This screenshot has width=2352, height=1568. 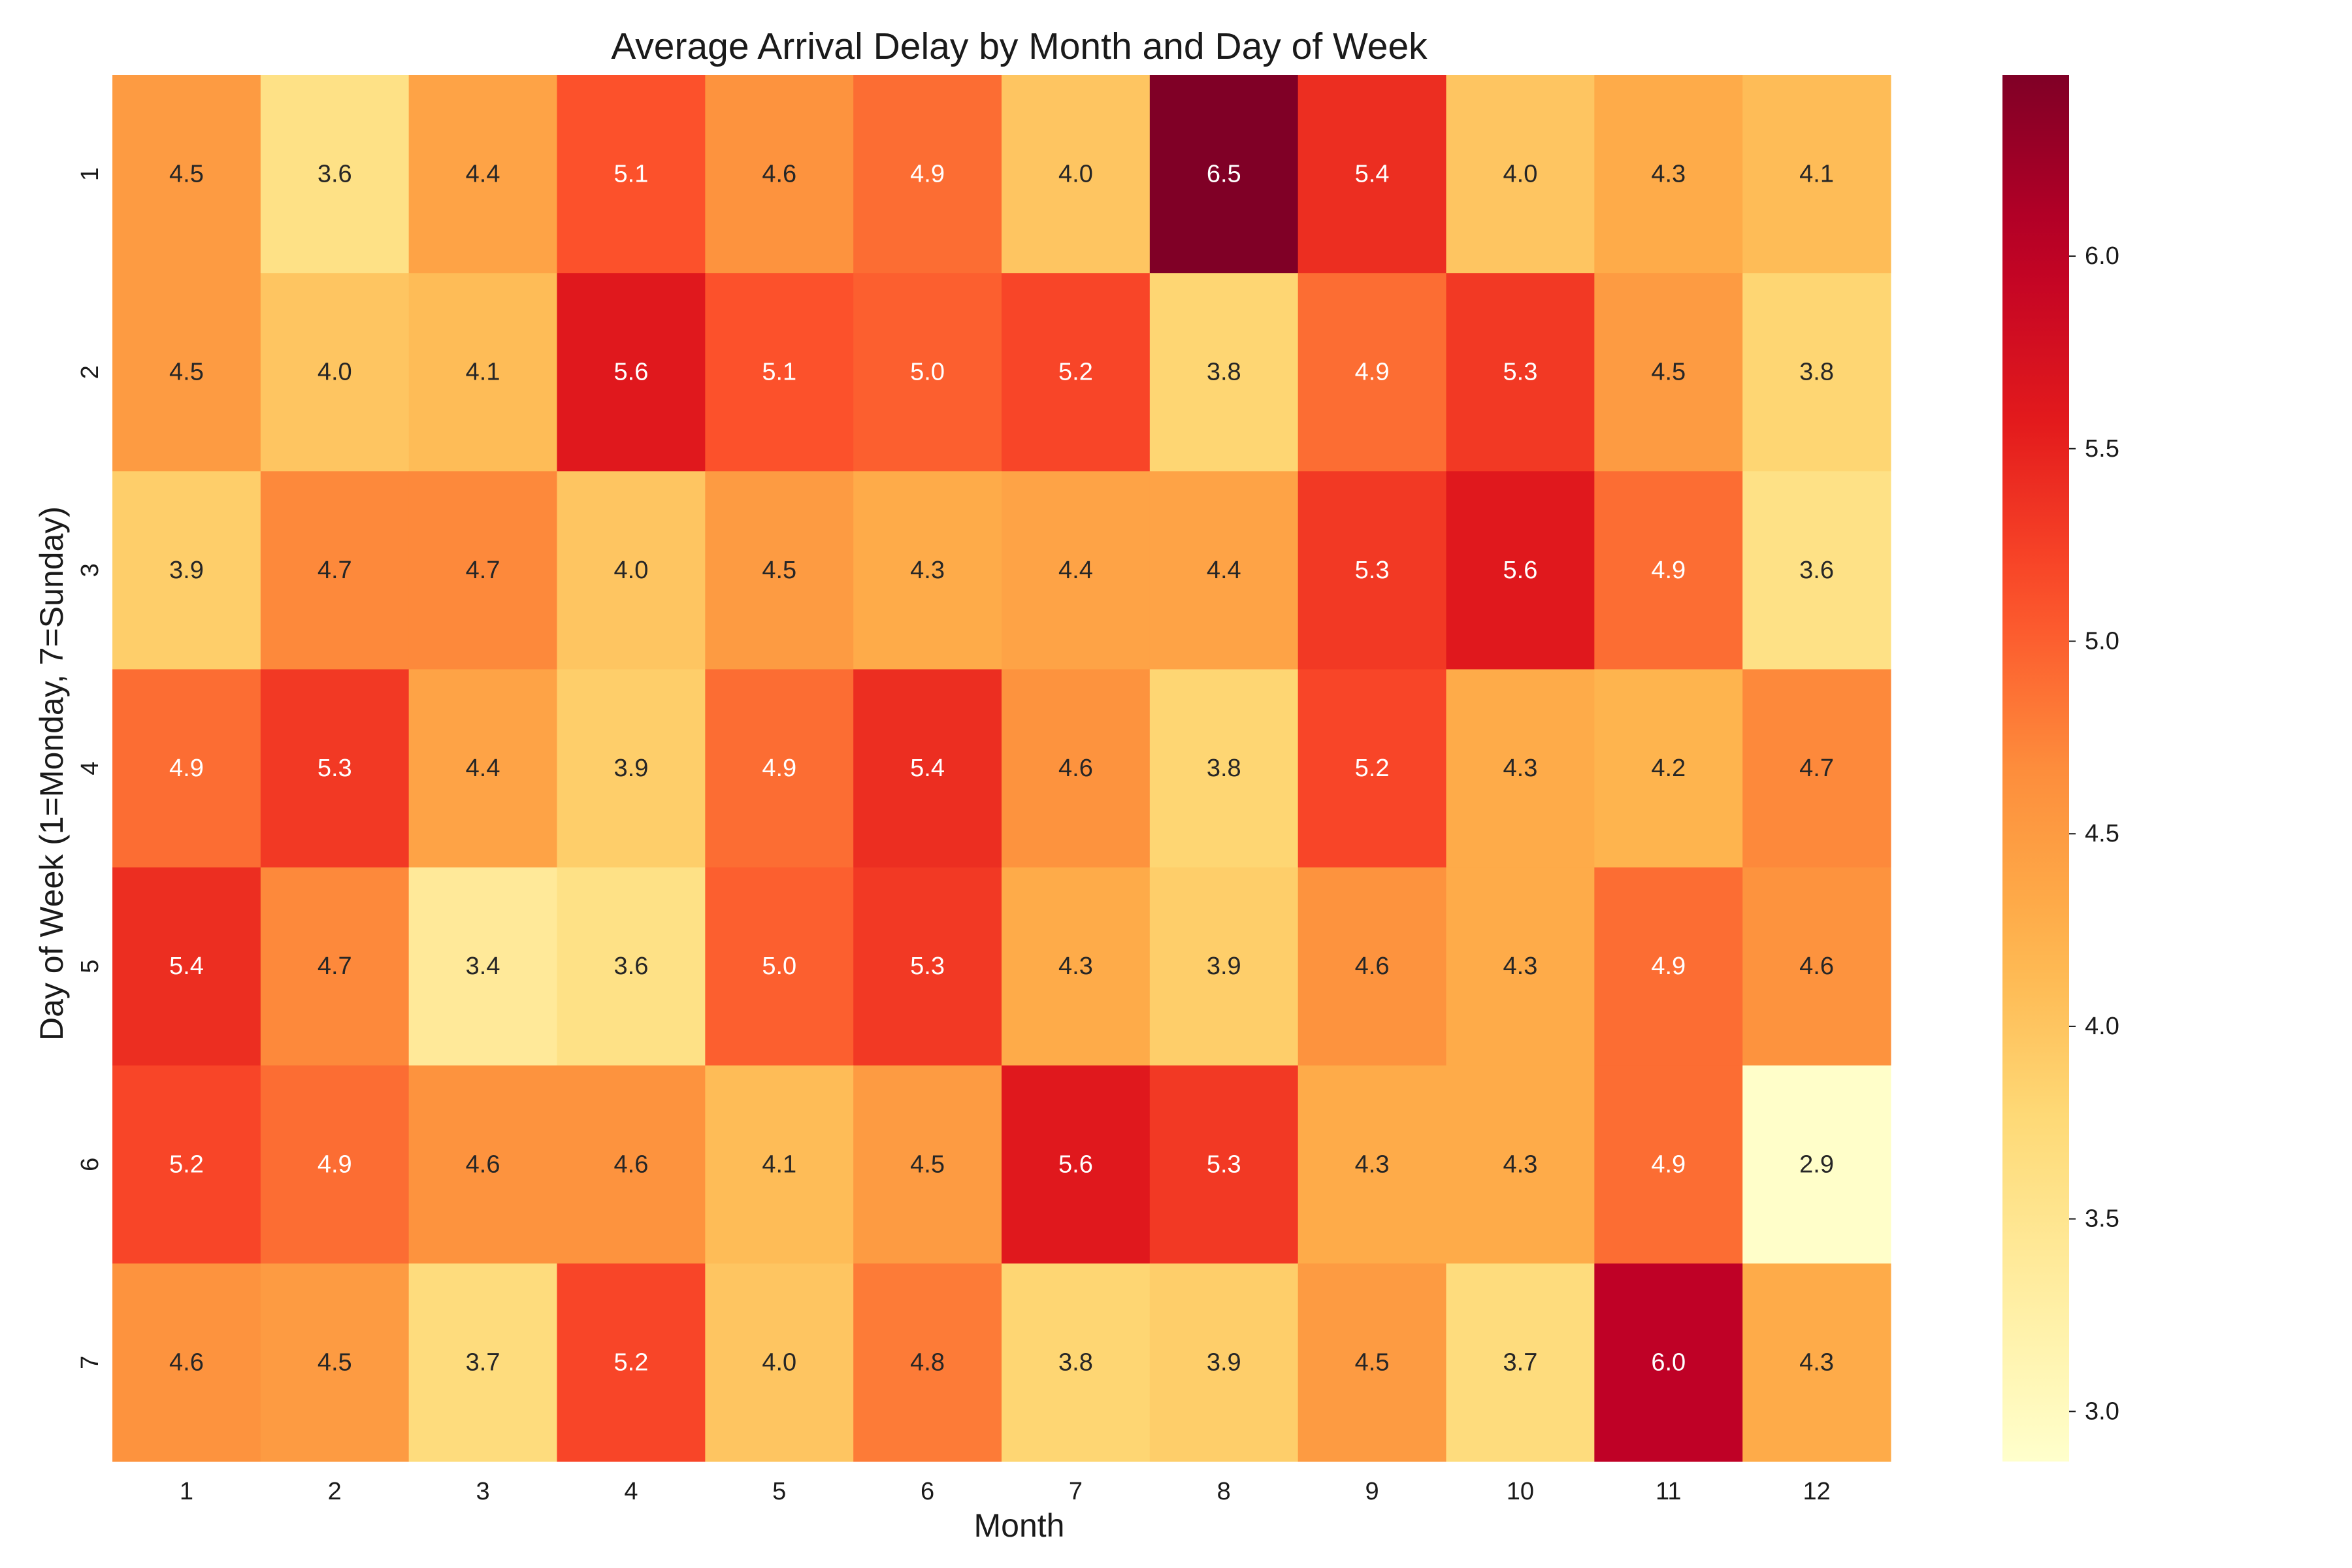 I want to click on x-tick-label: 9, so click(x=1372, y=1491).